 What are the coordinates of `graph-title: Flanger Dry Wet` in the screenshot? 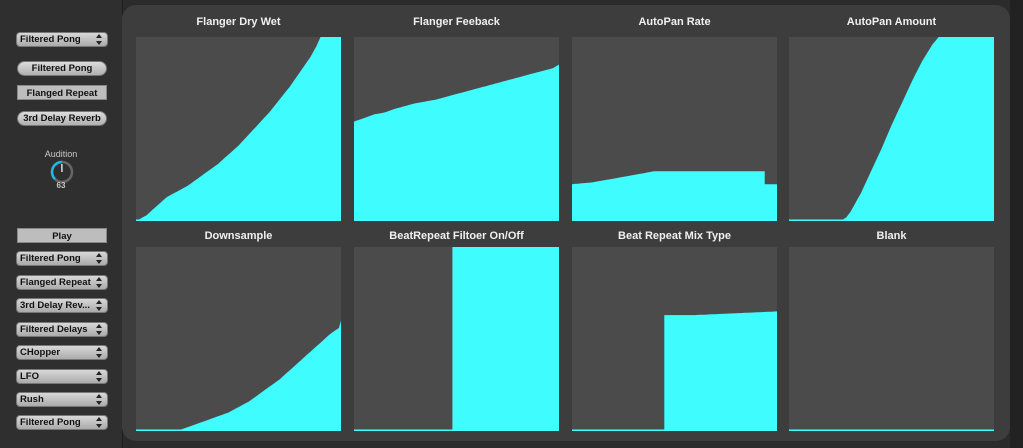 It's located at (238, 22).